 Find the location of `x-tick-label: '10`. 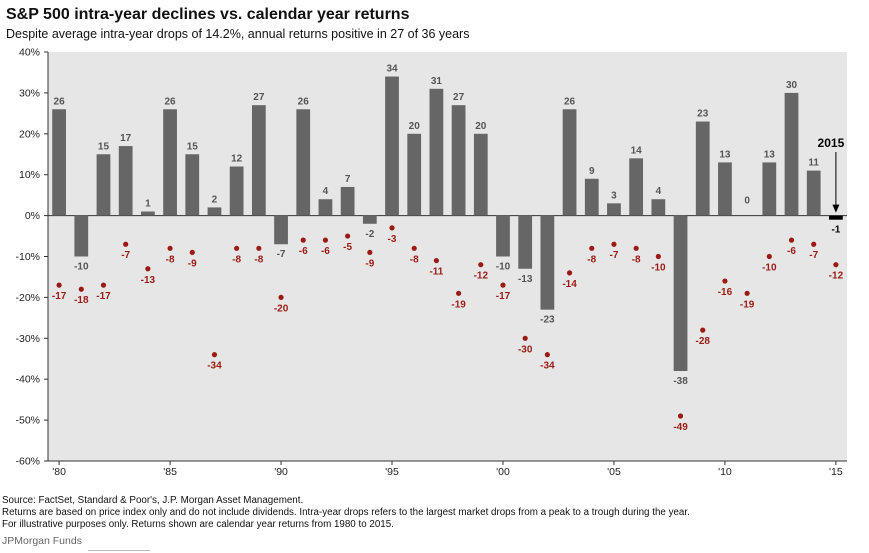

x-tick-label: '10 is located at coordinates (725, 472).